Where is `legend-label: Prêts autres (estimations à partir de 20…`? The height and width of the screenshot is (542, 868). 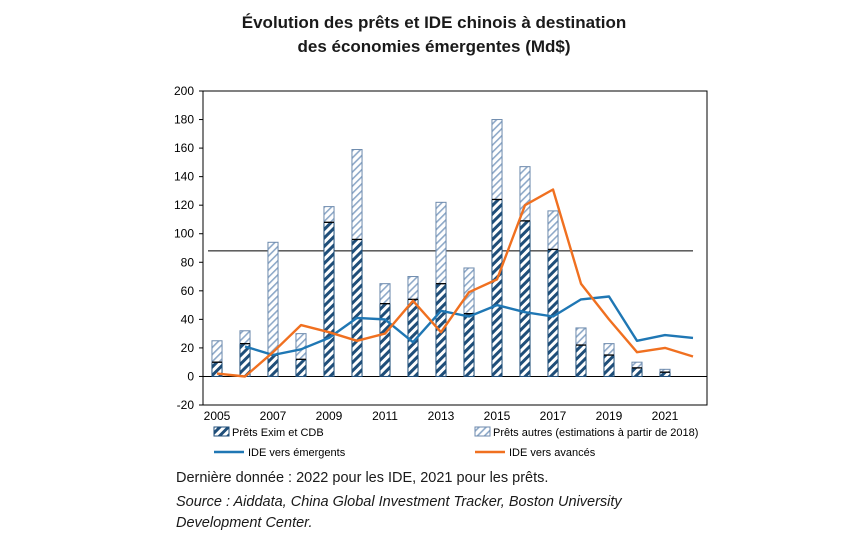 legend-label: Prêts autres (estimations à partir de 20… is located at coordinates (595, 433).